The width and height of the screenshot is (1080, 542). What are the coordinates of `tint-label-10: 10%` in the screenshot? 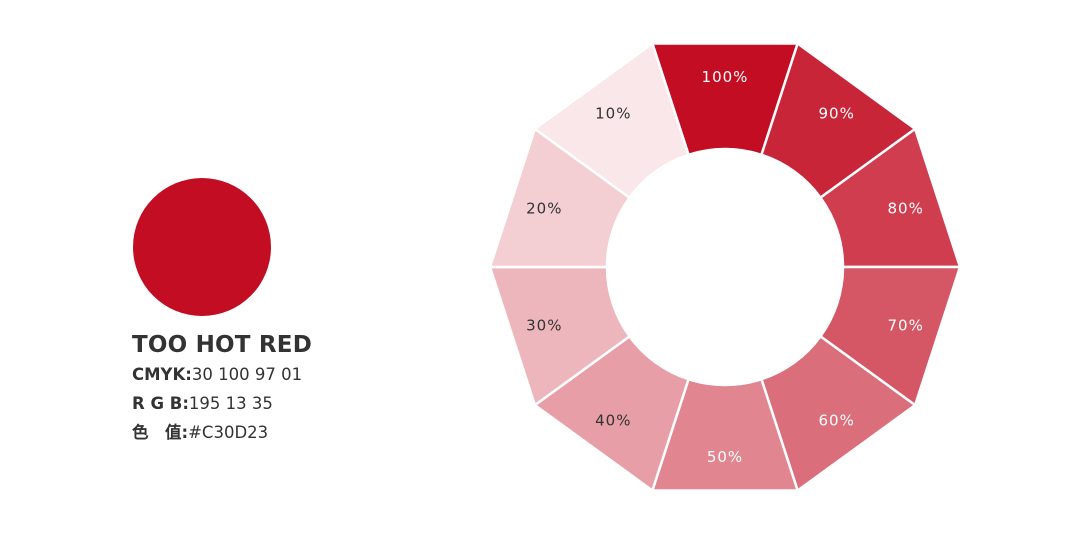 It's located at (613, 113).